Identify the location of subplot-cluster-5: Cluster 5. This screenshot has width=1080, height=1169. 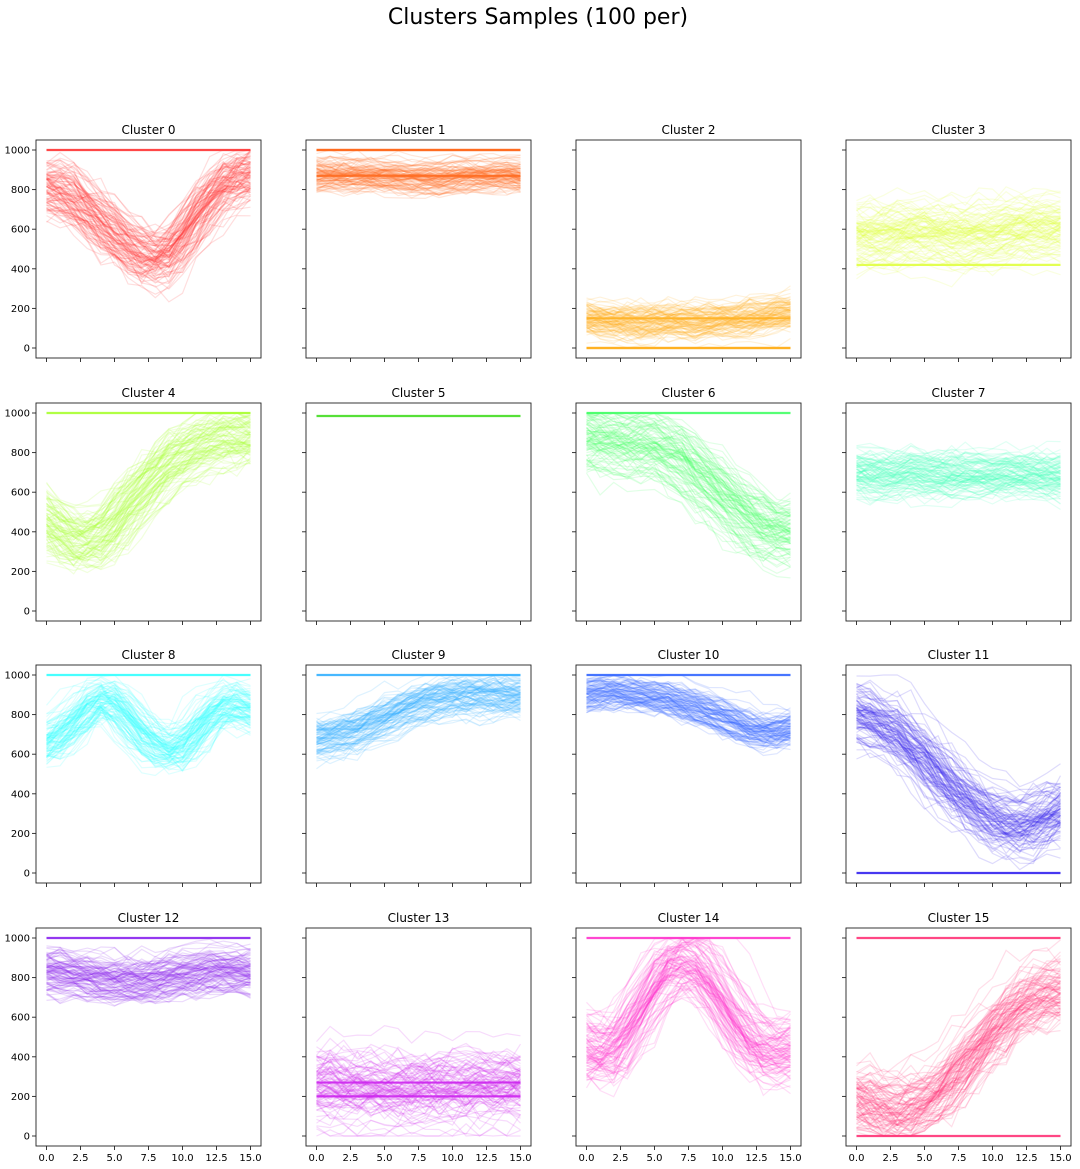
(417, 505).